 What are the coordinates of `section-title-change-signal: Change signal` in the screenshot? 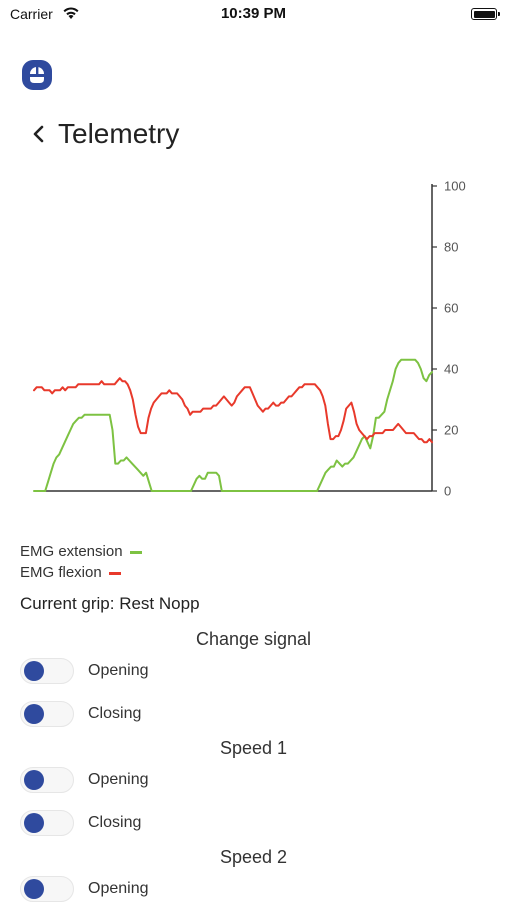 It's located at (253, 639).